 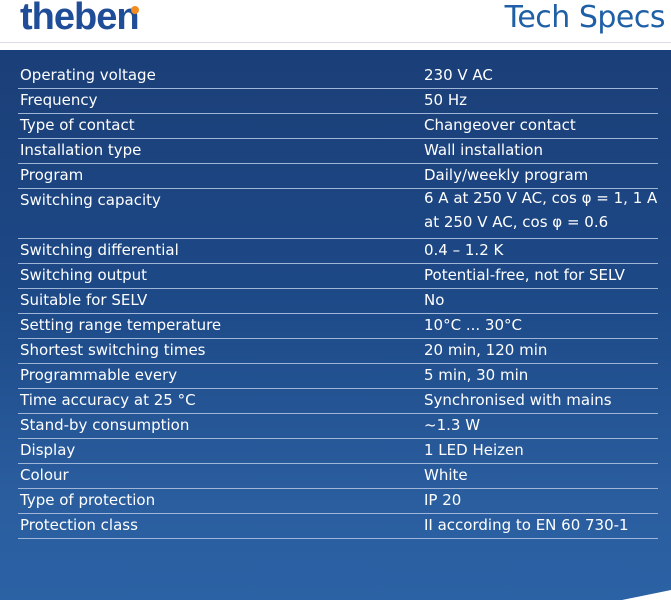 I want to click on page-title: Tech Specs, so click(x=585, y=17).